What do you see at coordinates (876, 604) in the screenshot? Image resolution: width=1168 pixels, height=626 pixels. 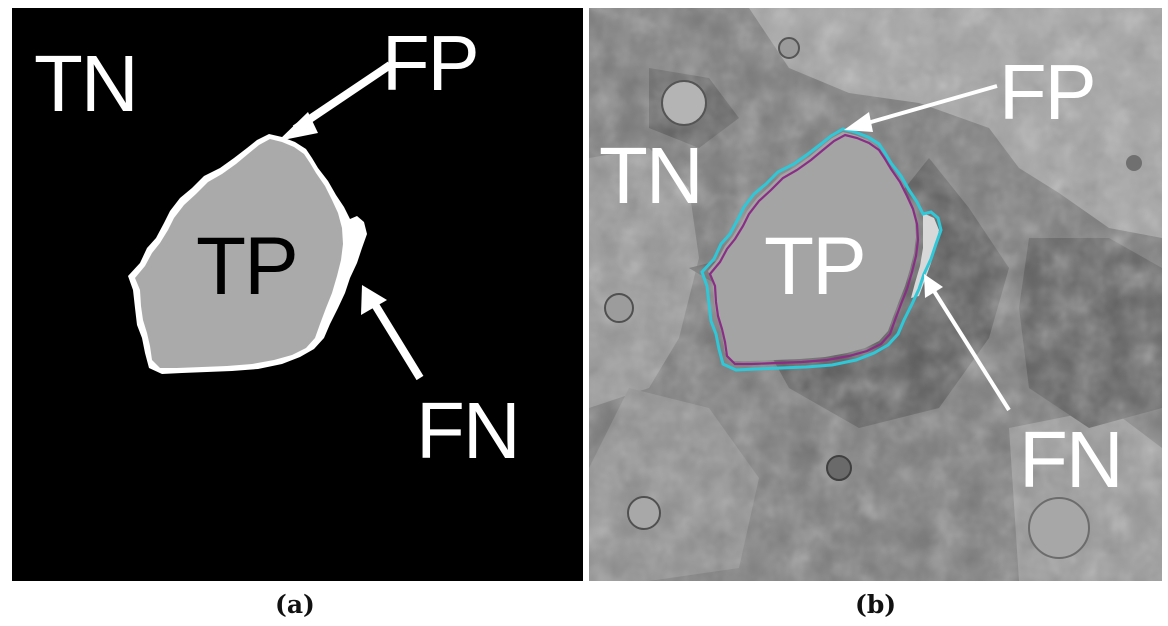 I see `caption-b: (b)` at bounding box center [876, 604].